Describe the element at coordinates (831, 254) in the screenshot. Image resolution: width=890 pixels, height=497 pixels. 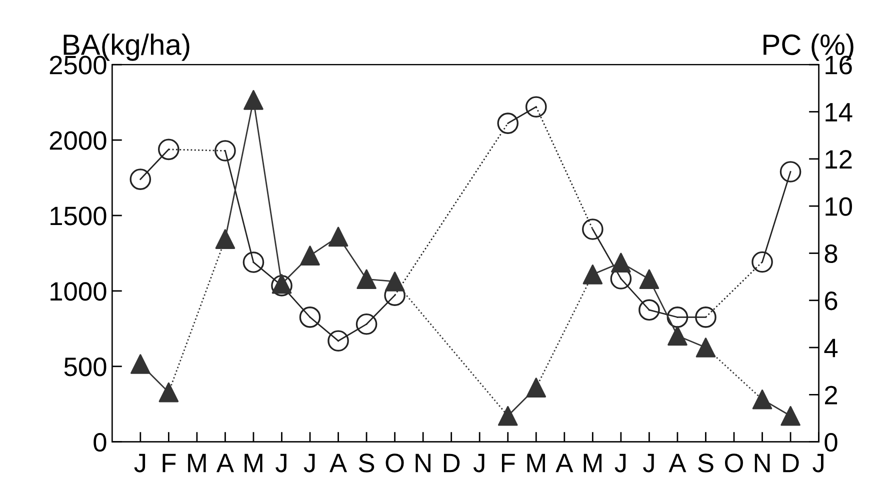
I see `y2-tick-label: 8` at that location.